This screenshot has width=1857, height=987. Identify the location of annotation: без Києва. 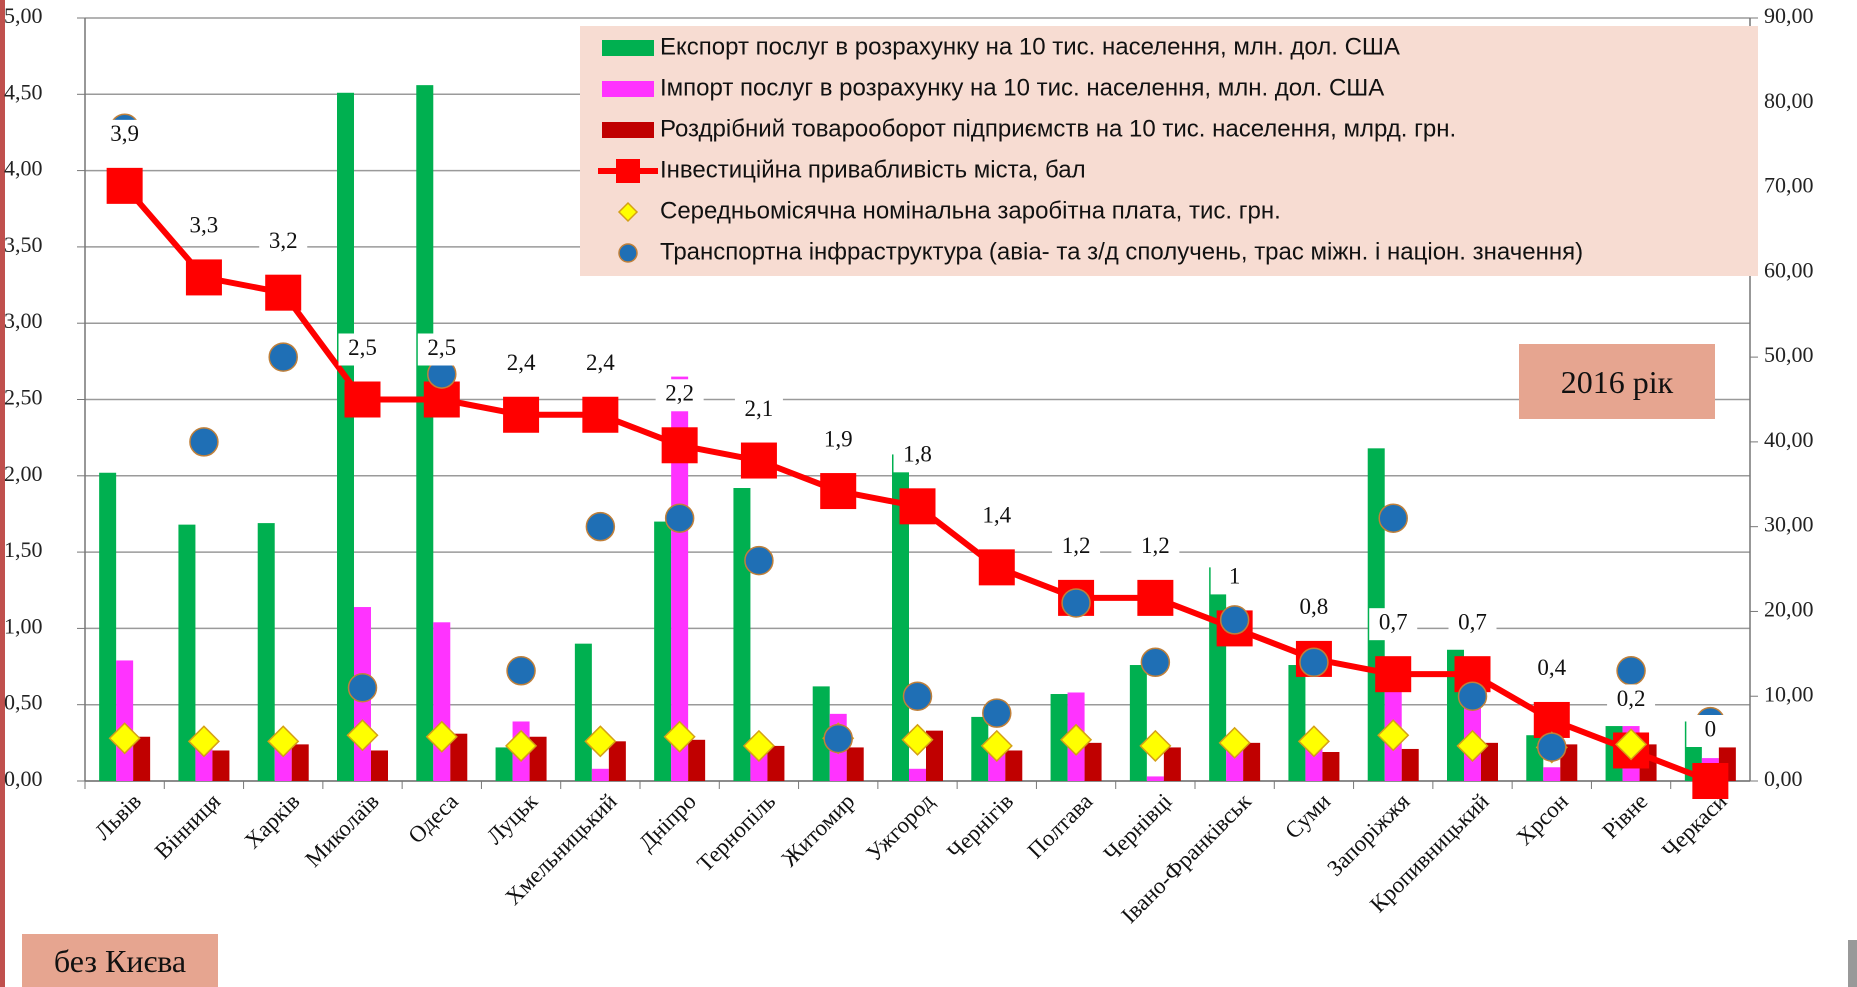
(120, 961).